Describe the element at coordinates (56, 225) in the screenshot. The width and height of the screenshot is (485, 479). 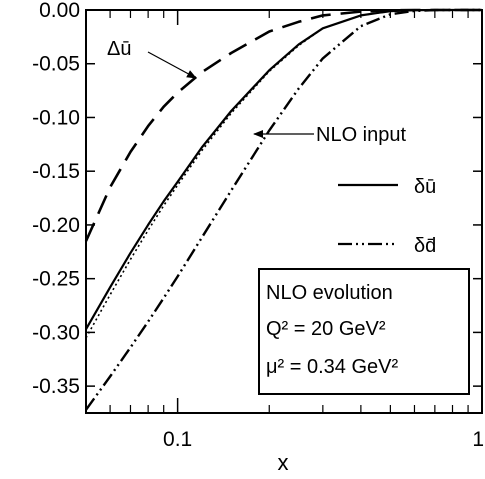
I see `y-tick-label: -0.20` at that location.